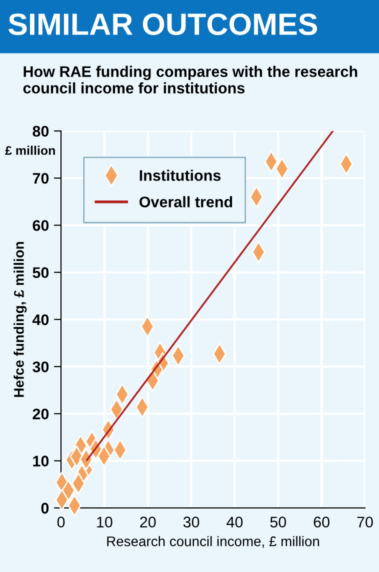  What do you see at coordinates (278, 522) in the screenshot?
I see `x-tick-label: 50` at bounding box center [278, 522].